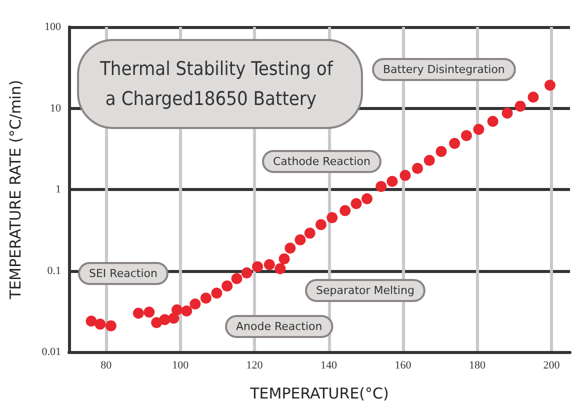 The width and height of the screenshot is (572, 406). Describe the element at coordinates (216, 84) in the screenshot. I see `text: Thermal Stability Testing of a Charged18650 Battery` at that location.